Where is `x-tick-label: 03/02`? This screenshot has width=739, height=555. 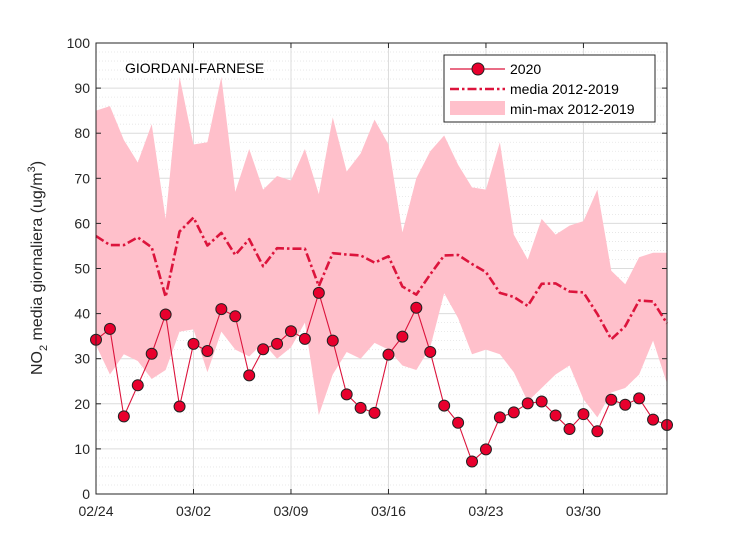
x-tick-label: 03/02 is located at coordinates (193, 511).